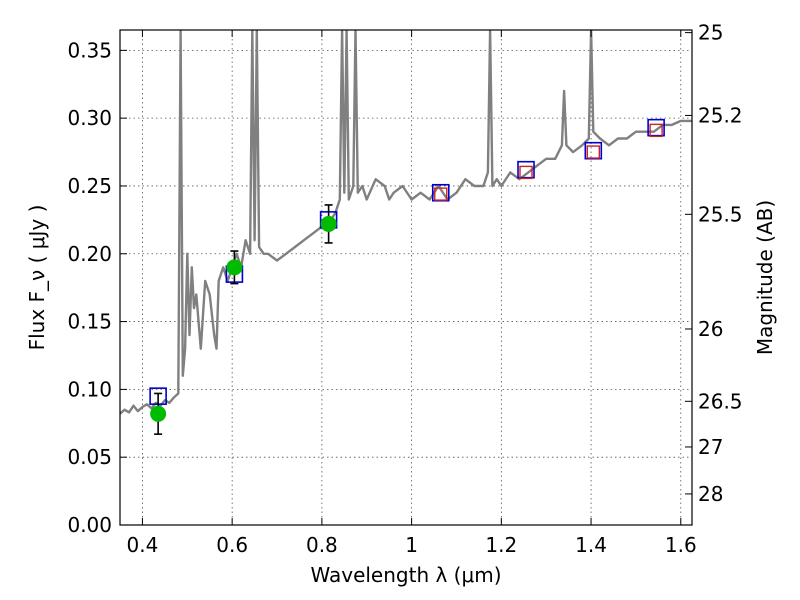 The width and height of the screenshot is (800, 600). I want to click on x-axis-label: Wavelength λ (μm), so click(405, 575).